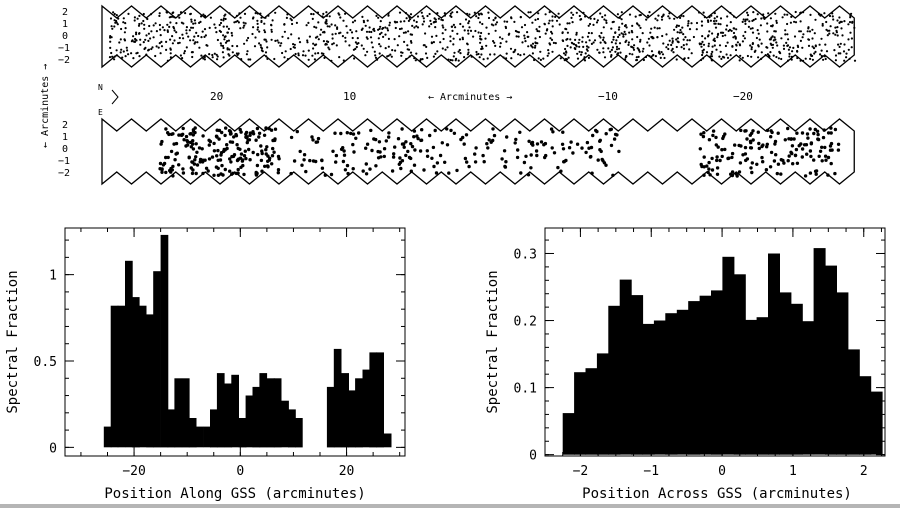 The image size is (900, 508). I want to click on histogram-across-bars, so click(722, 351).